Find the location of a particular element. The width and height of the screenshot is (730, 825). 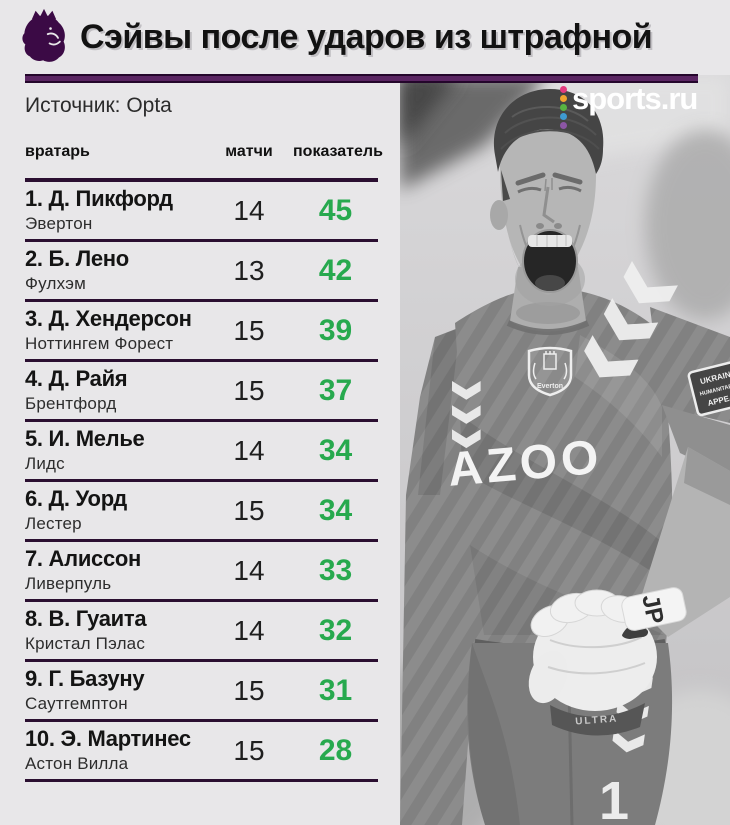

table-row: 4. Д. Райя Брентфорд 15 37 is located at coordinates (201, 392).